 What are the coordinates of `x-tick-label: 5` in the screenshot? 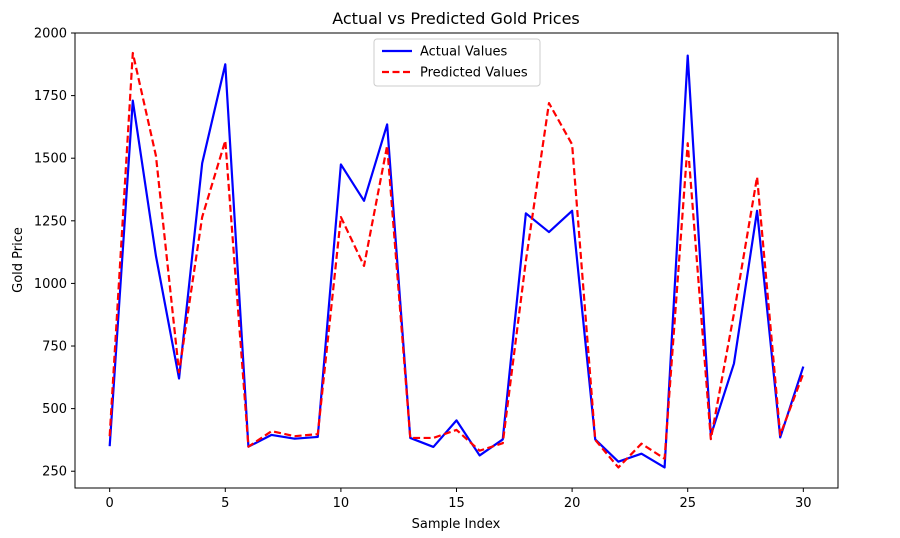 It's located at (225, 503).